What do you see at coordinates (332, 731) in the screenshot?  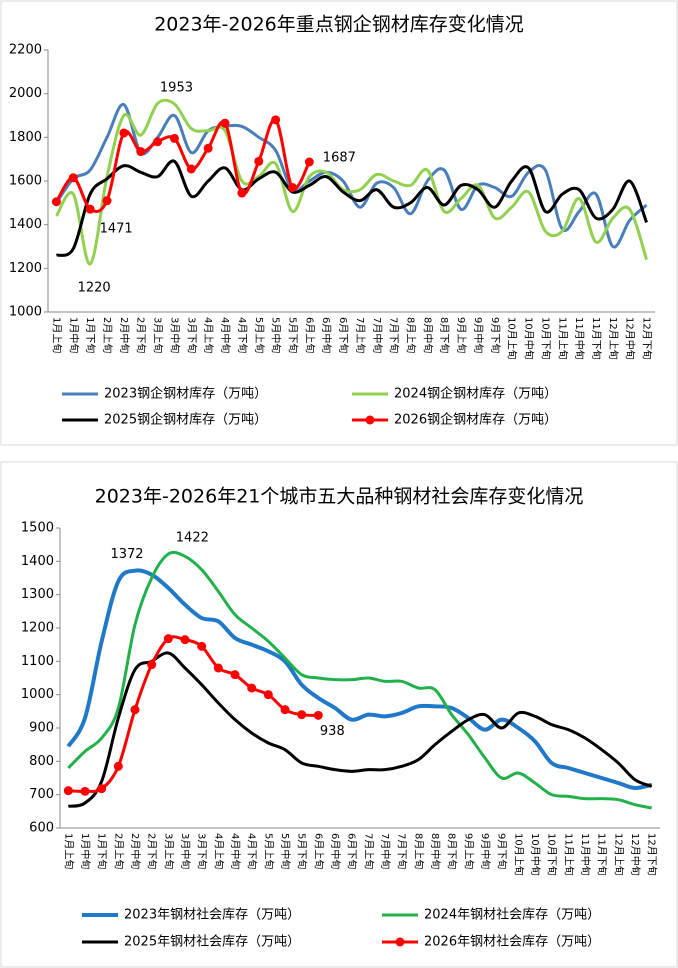 I see `data-label: 938` at bounding box center [332, 731].